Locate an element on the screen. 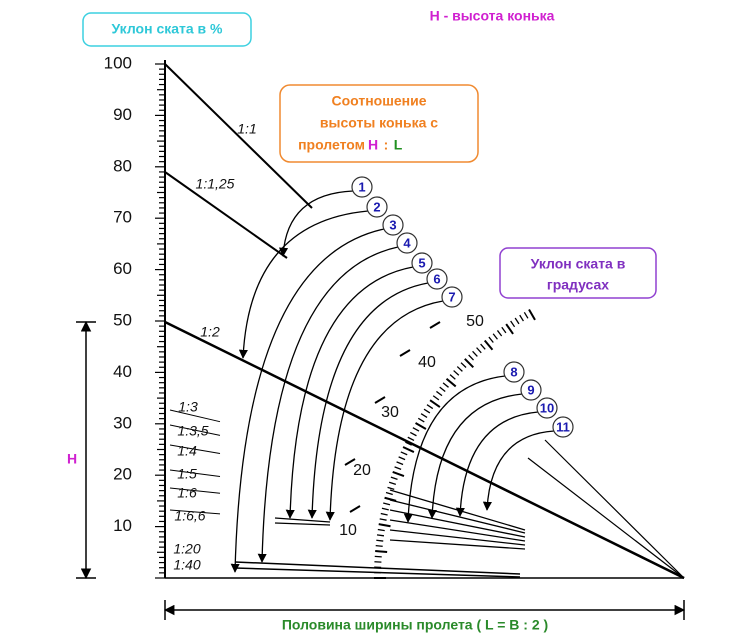 The height and width of the screenshot is (638, 750). percent-label: 60 is located at coordinates (122, 268).